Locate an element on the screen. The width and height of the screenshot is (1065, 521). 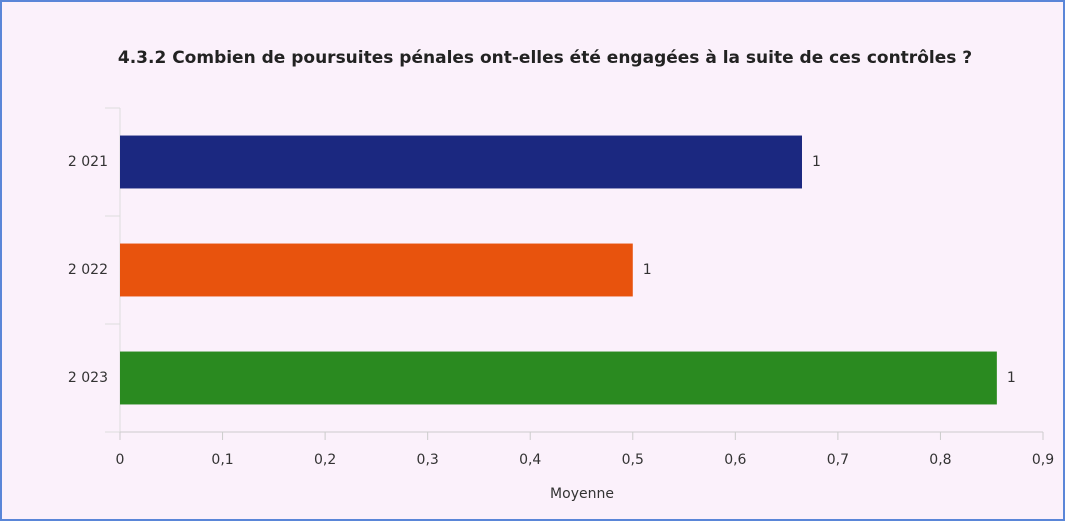
x-axis-label: Moyenne is located at coordinates (582, 494).